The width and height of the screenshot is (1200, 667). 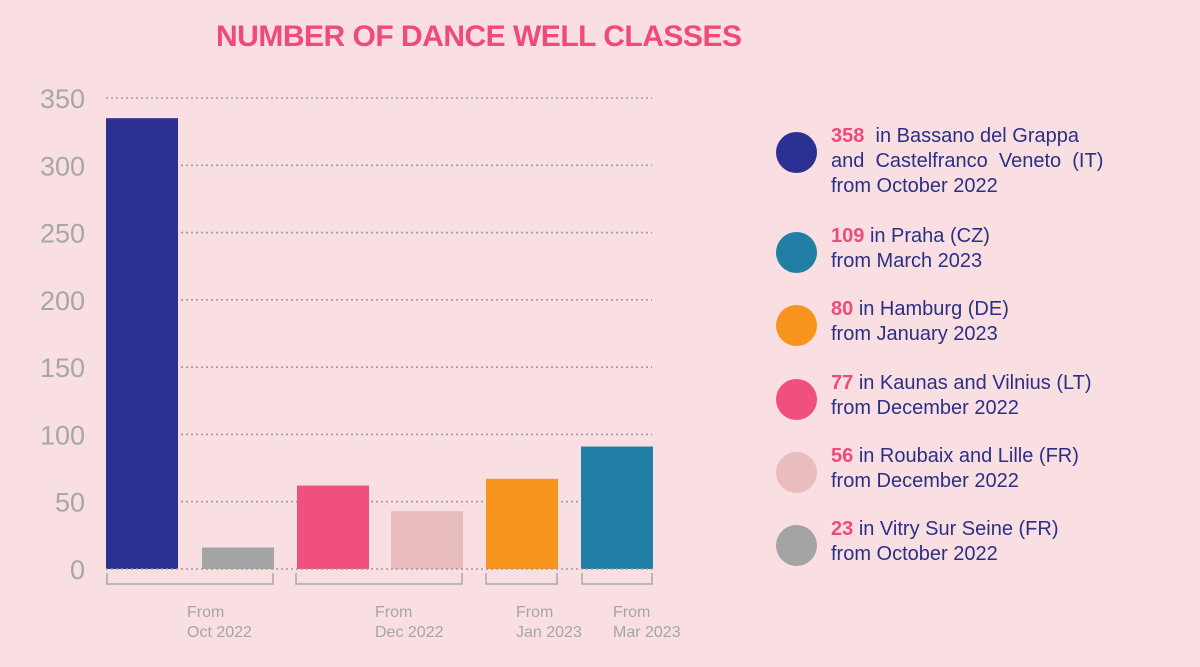 What do you see at coordinates (842, 529) in the screenshot?
I see `legend-count: 23` at bounding box center [842, 529].